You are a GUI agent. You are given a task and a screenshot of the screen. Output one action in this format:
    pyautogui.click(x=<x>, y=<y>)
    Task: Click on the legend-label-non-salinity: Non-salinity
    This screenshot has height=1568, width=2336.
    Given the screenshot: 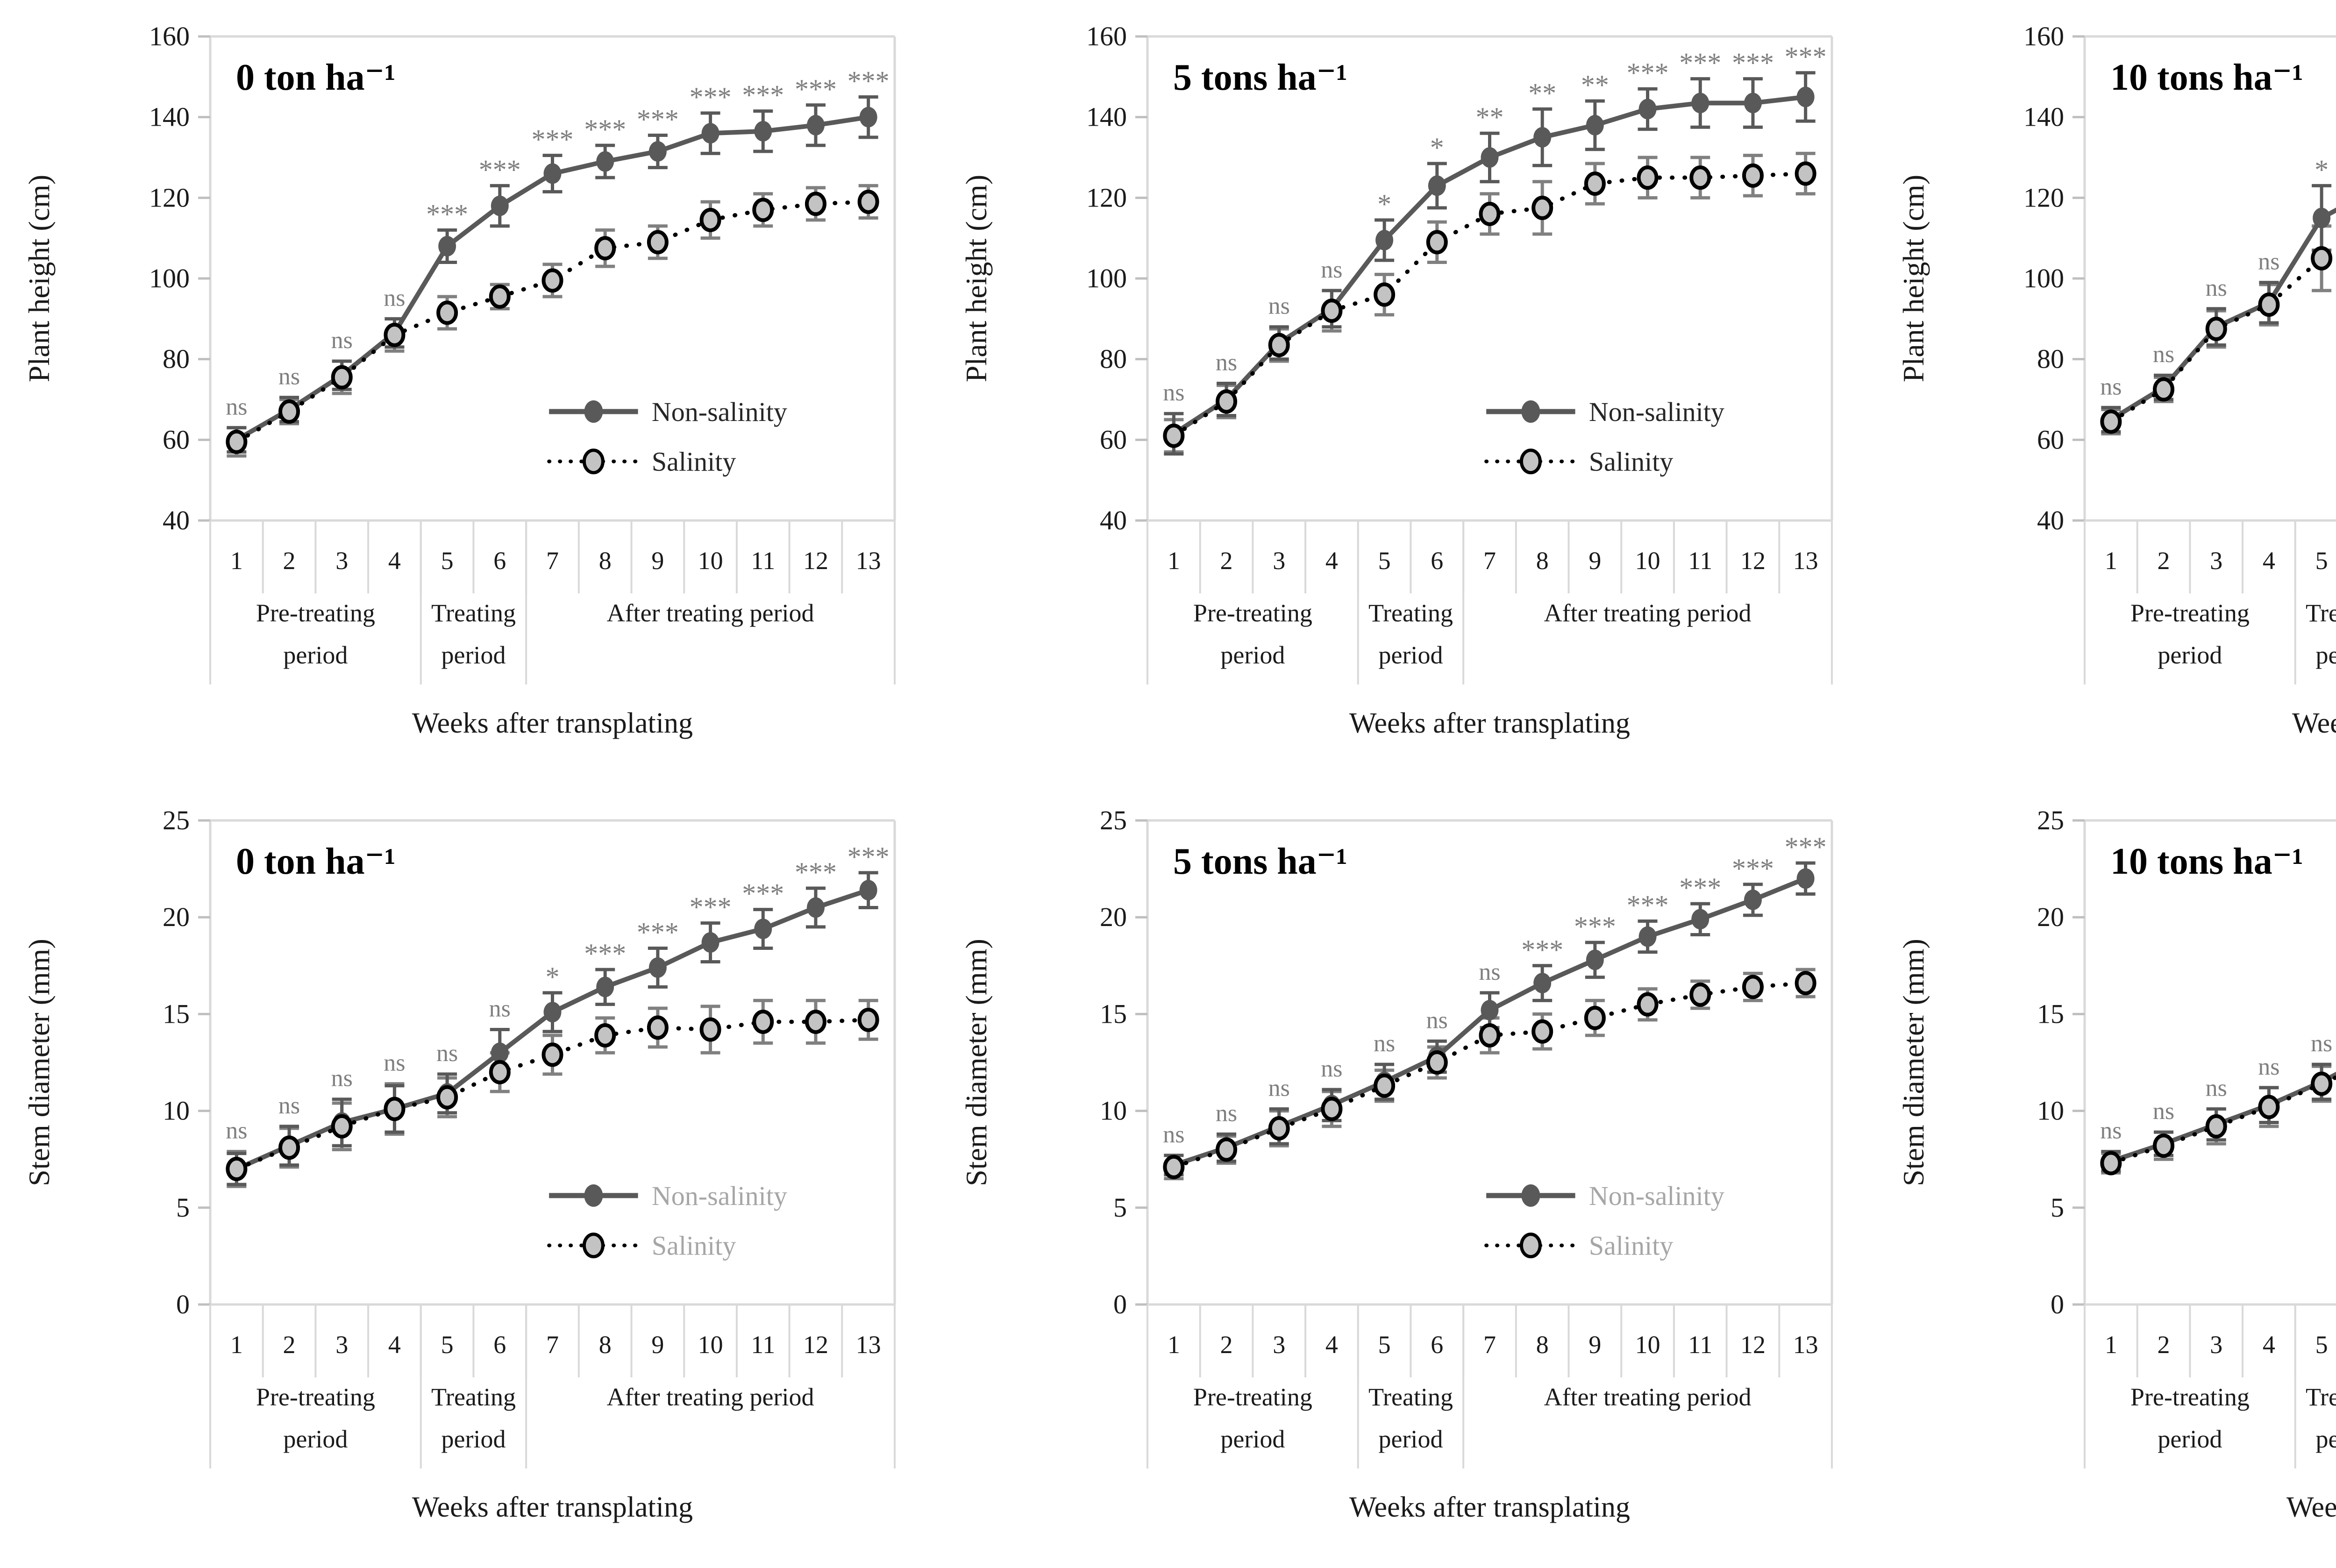 What is the action you would take?
    pyautogui.click(x=719, y=412)
    